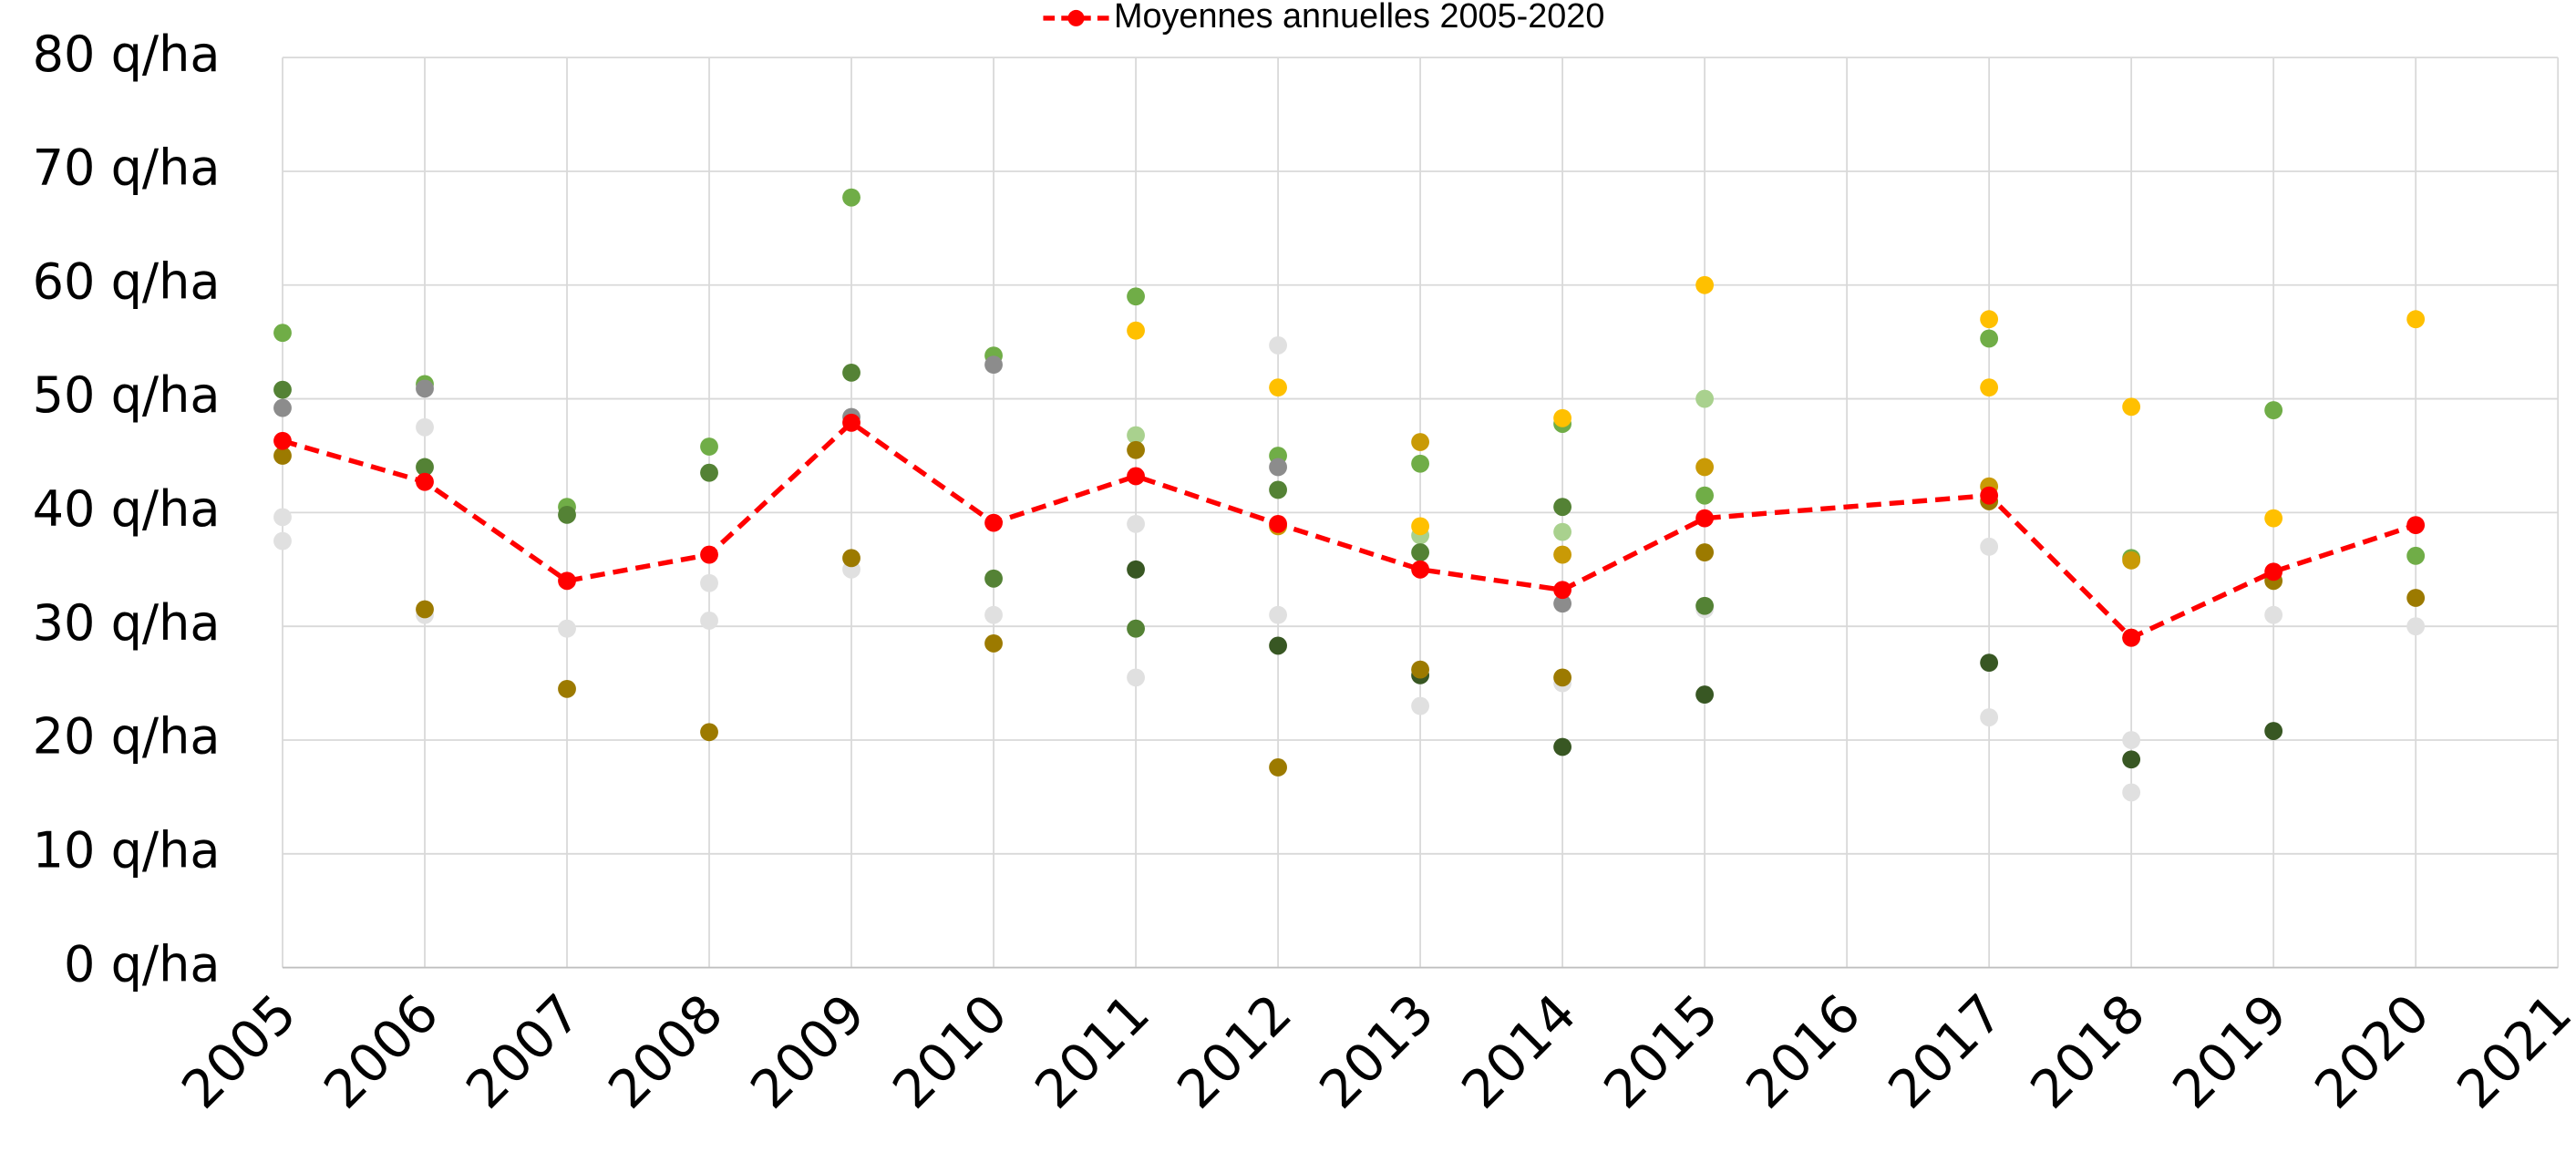 The height and width of the screenshot is (1173, 2576). Describe the element at coordinates (1359, 18) in the screenshot. I see `legend-label: Moyennes annuelles 2005-2020` at that location.